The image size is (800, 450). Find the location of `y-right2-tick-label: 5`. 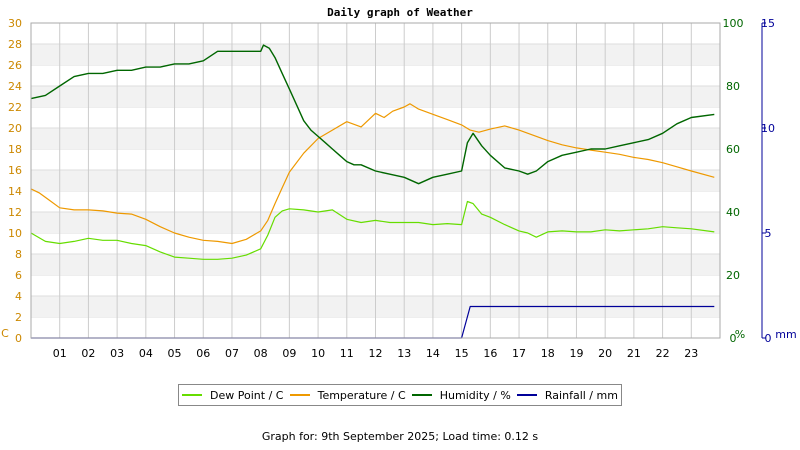

y-right2-tick-label: 5 is located at coordinates (768, 233).